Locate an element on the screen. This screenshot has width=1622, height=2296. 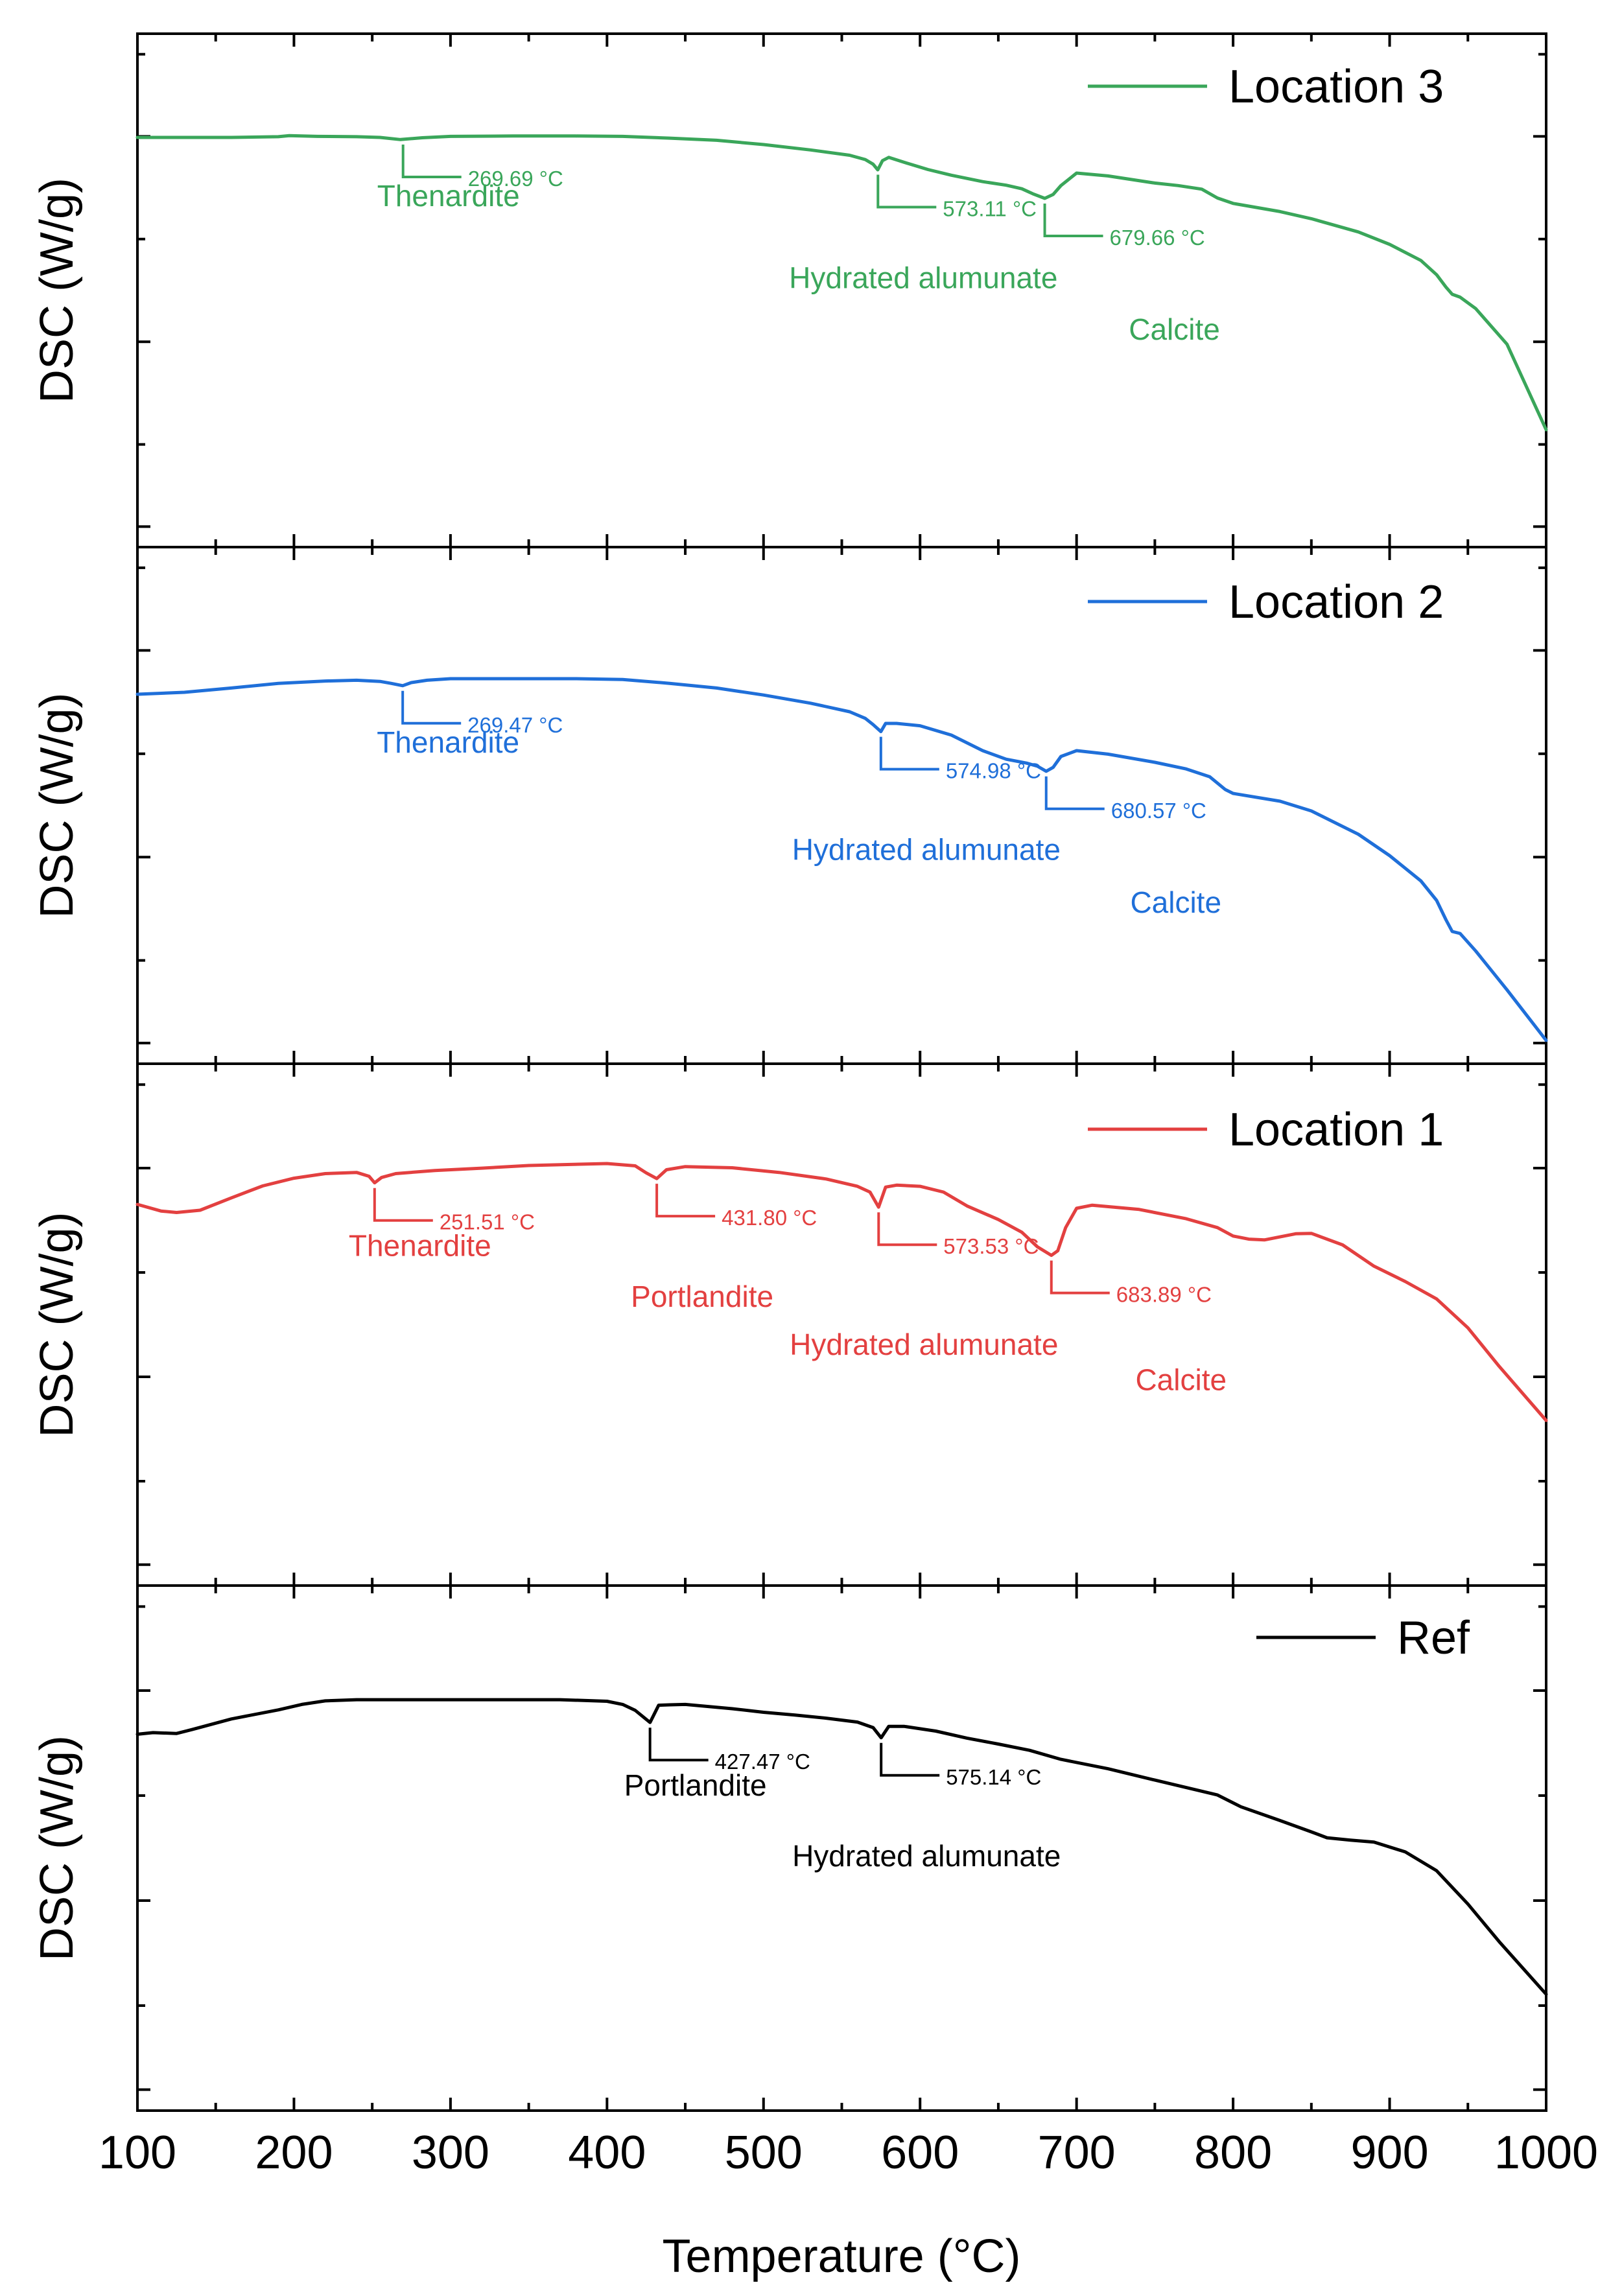
peak-temperature-label: 431.80 °C is located at coordinates (770, 1218).